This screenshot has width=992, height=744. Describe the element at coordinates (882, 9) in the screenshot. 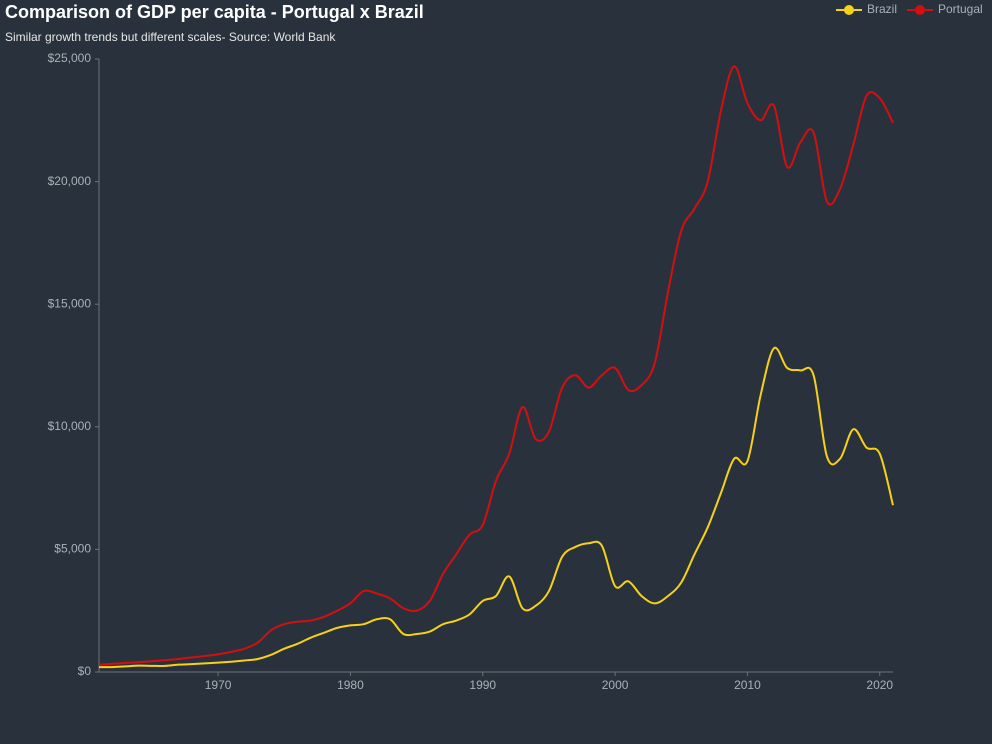

I see `legend-label: Brazil` at that location.